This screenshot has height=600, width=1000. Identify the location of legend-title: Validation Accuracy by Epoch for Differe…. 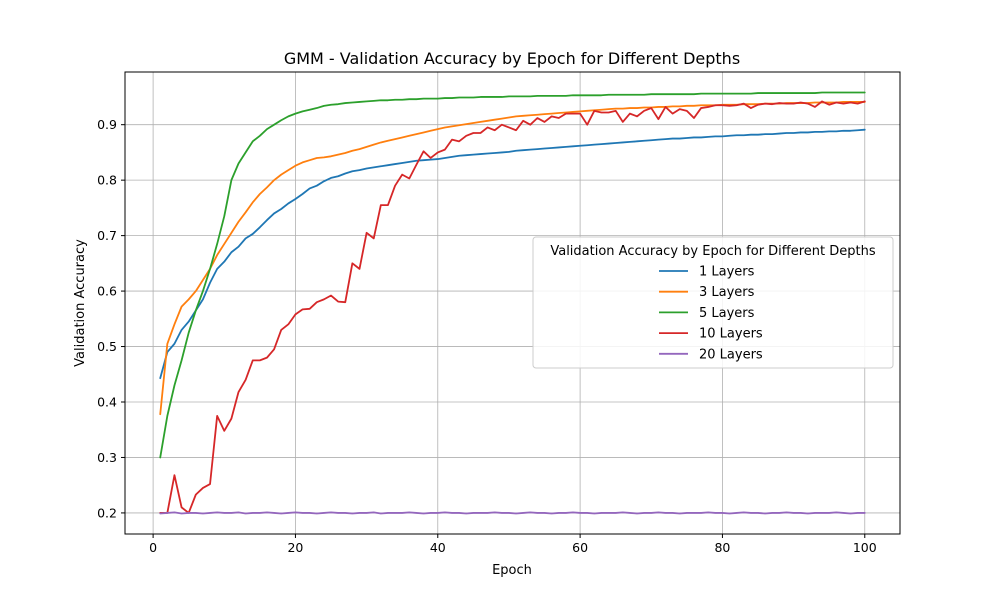
(713, 251).